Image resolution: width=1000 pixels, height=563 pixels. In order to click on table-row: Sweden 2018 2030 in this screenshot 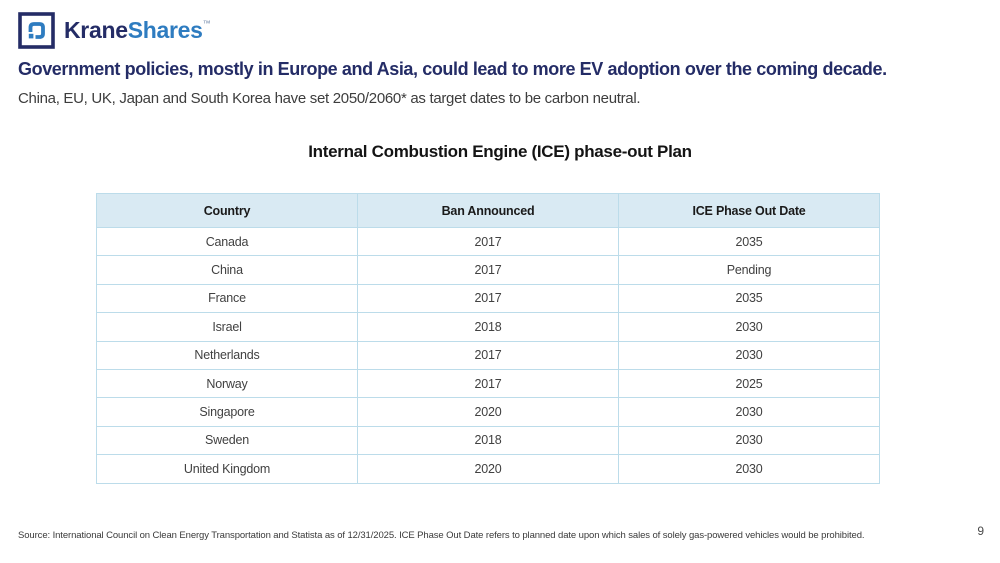, I will do `click(488, 440)`.